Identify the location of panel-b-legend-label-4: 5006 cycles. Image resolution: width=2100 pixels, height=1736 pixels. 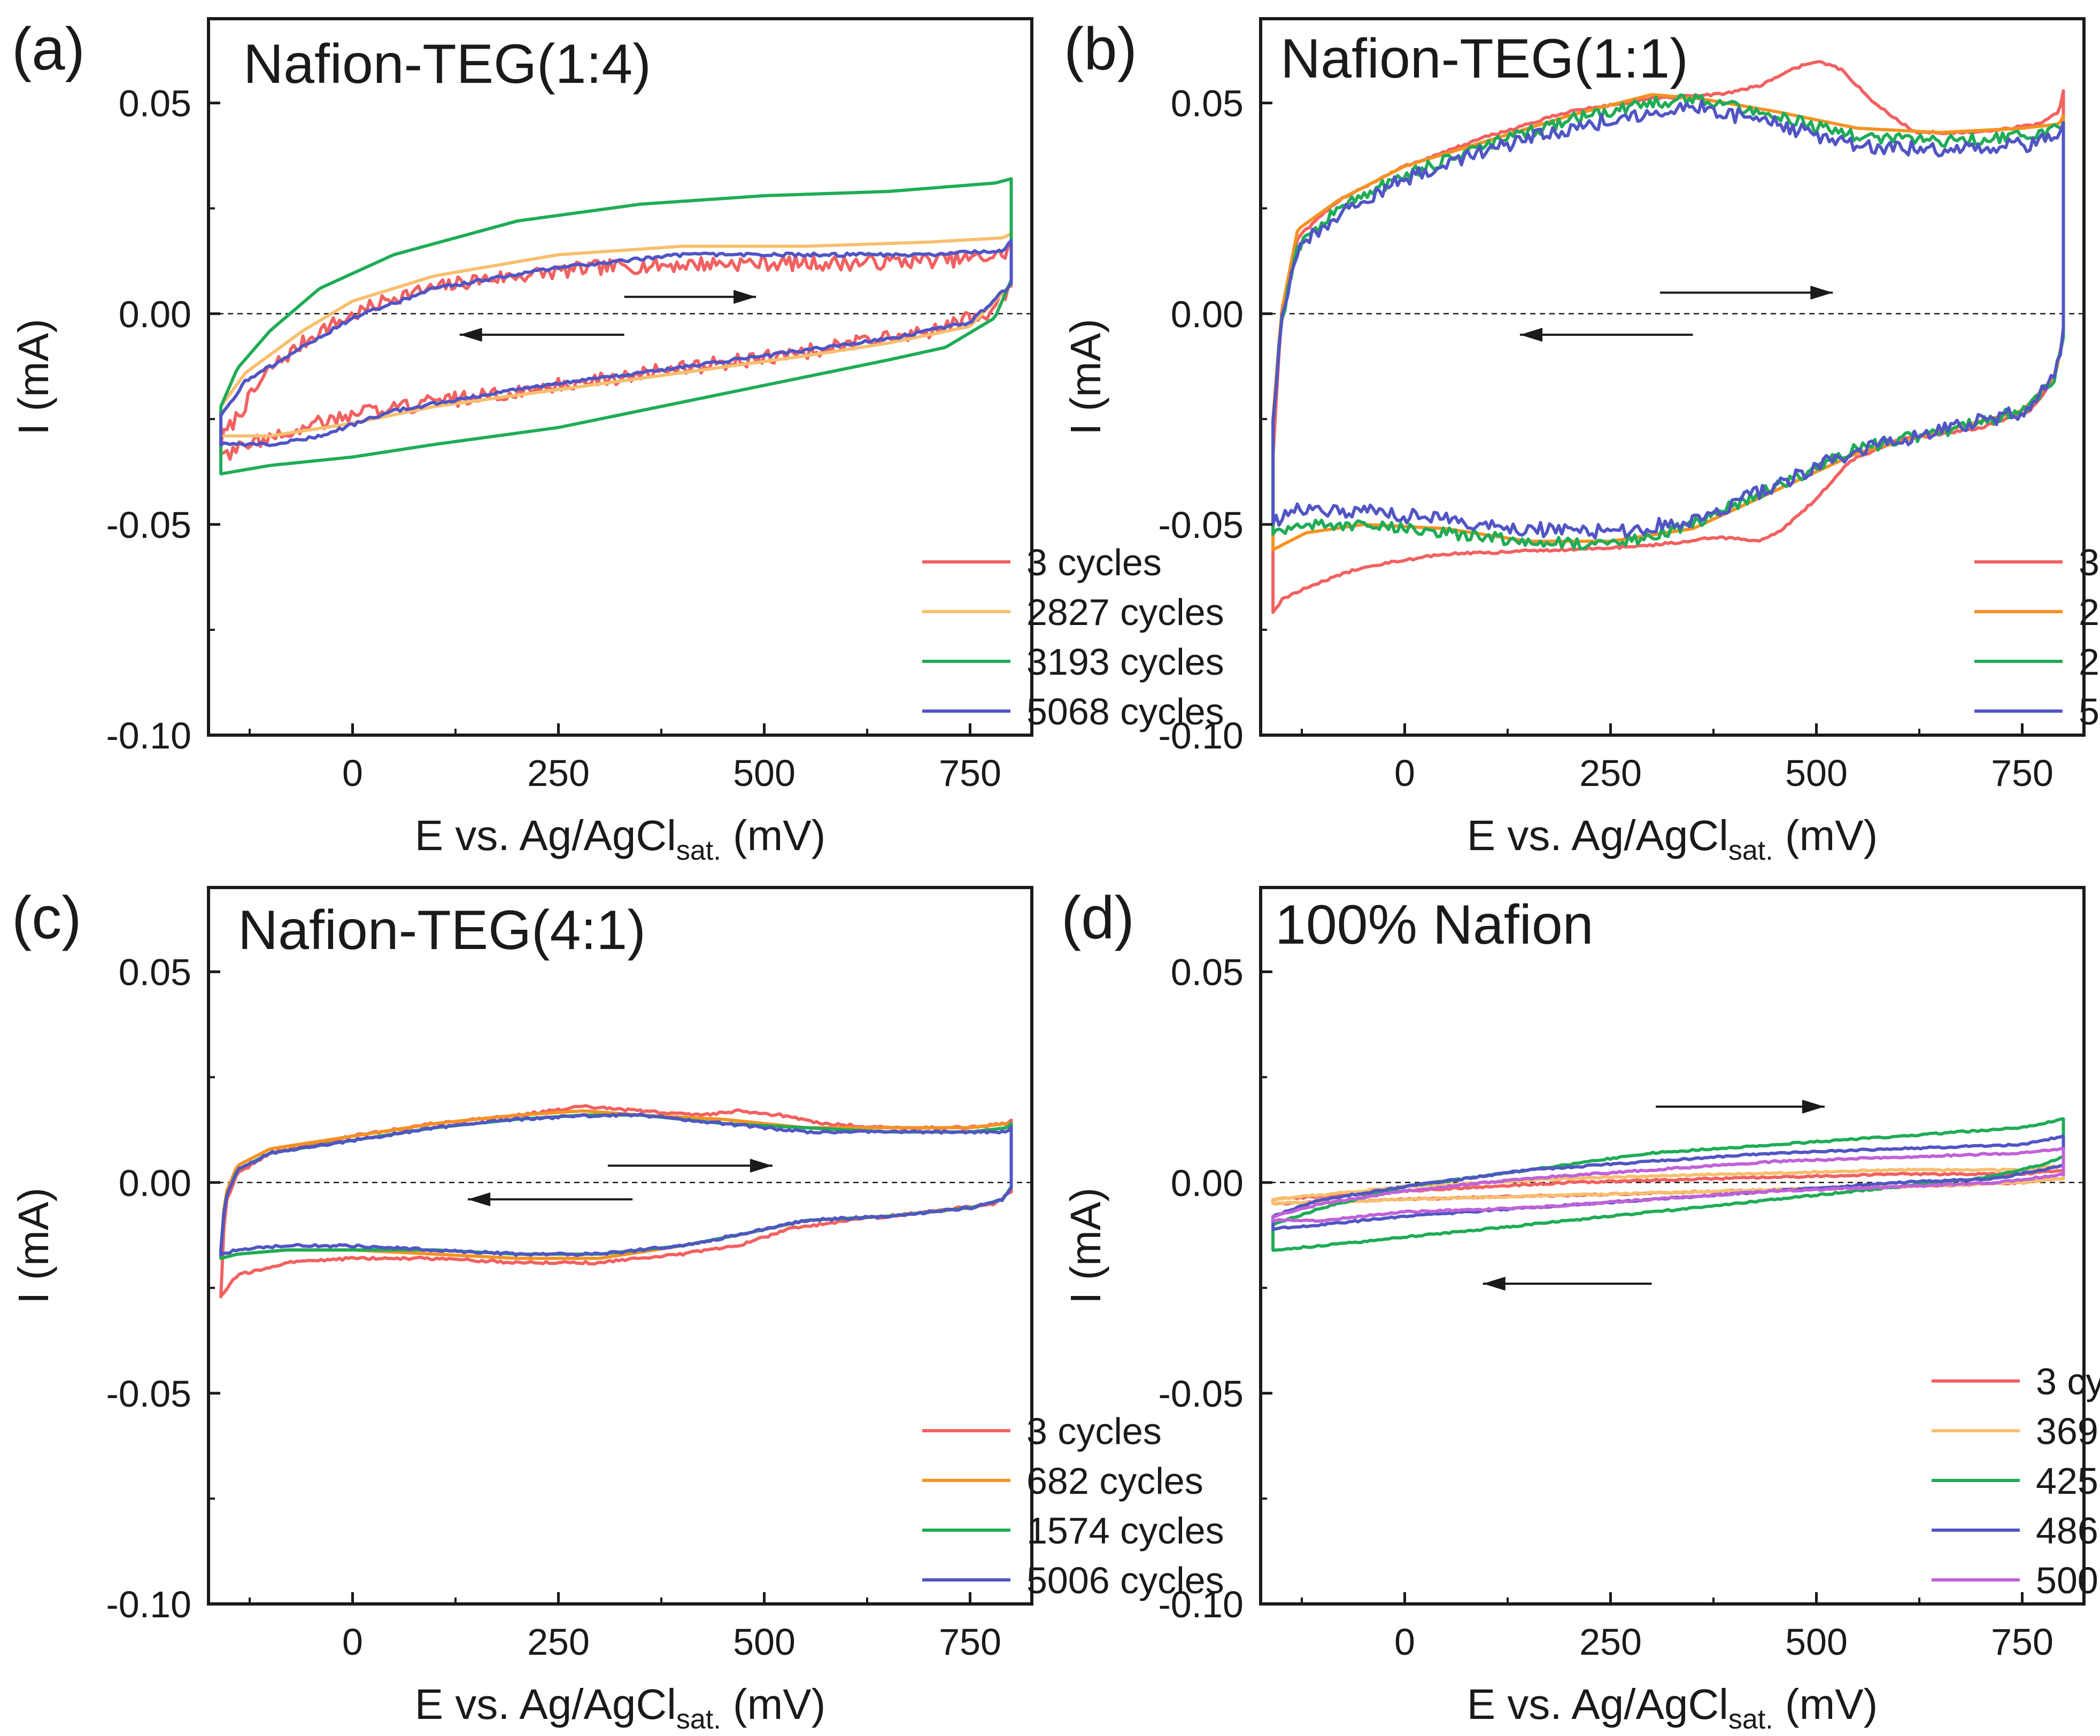
(2089, 711).